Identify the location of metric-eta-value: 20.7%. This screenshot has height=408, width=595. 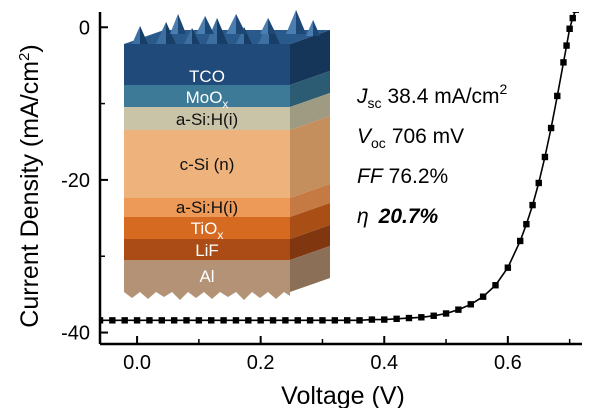
(408, 216).